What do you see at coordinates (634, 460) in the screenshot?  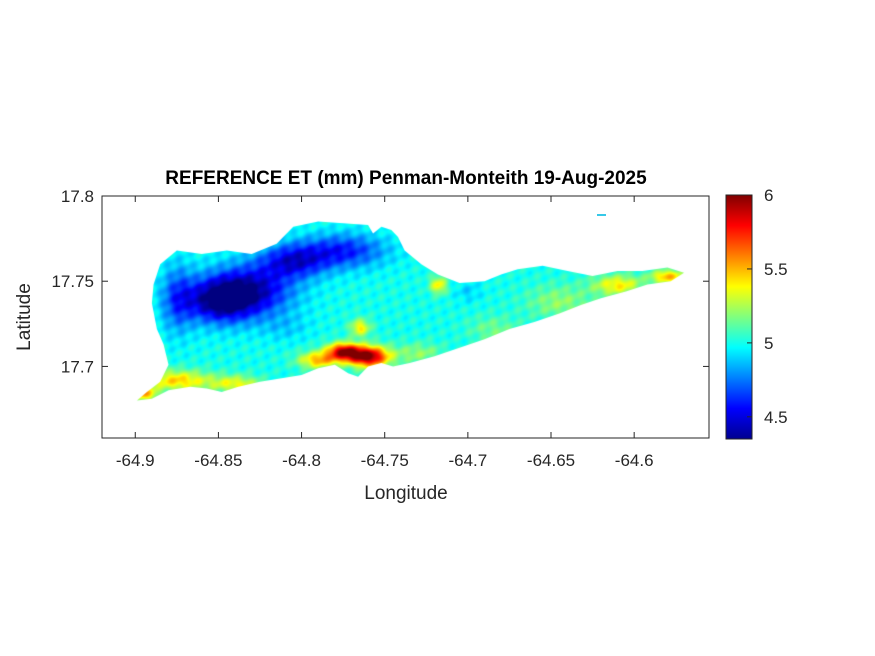 I see `x-tick-label: -64.6` at bounding box center [634, 460].